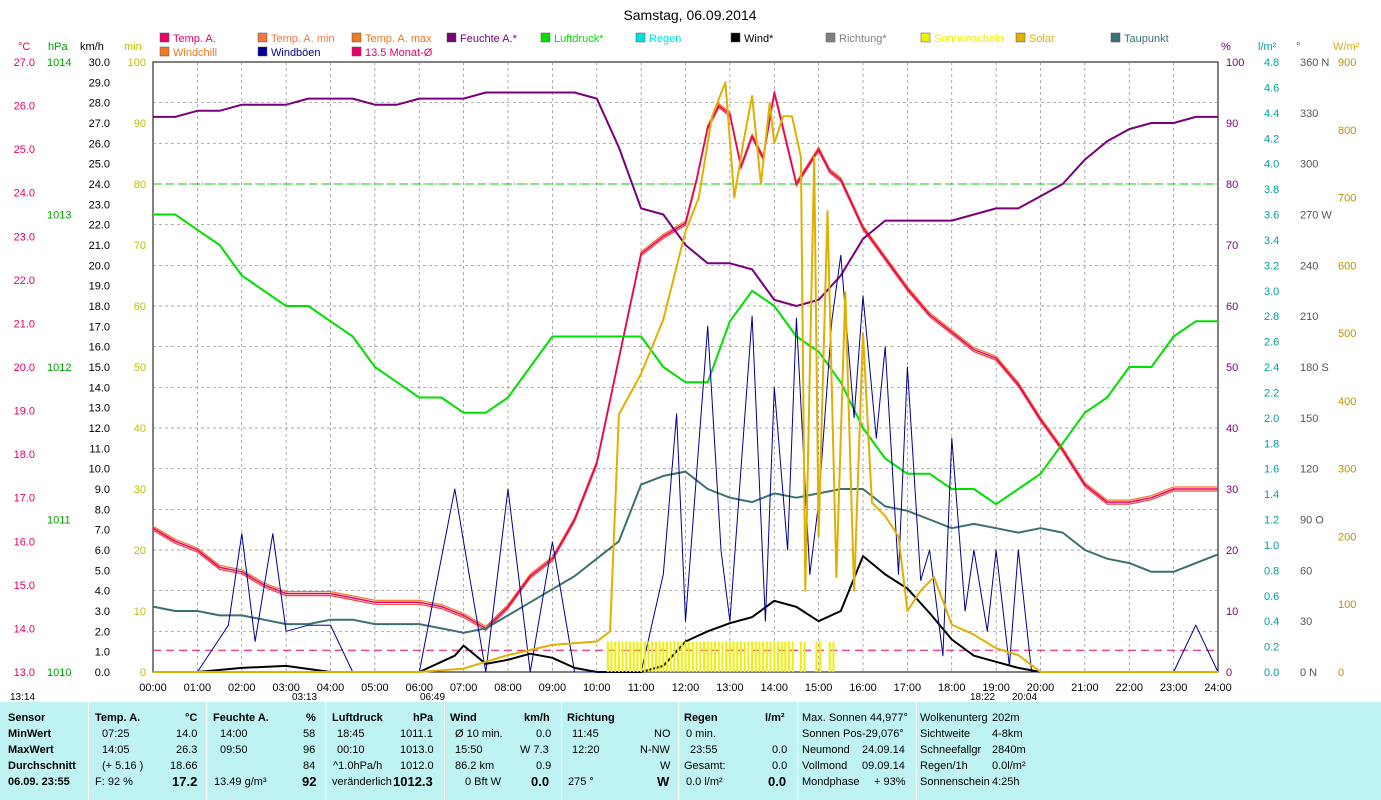 This screenshot has height=800, width=1381. What do you see at coordinates (1271, 521) in the screenshot?
I see `rain-tick-label: 1.2` at bounding box center [1271, 521].